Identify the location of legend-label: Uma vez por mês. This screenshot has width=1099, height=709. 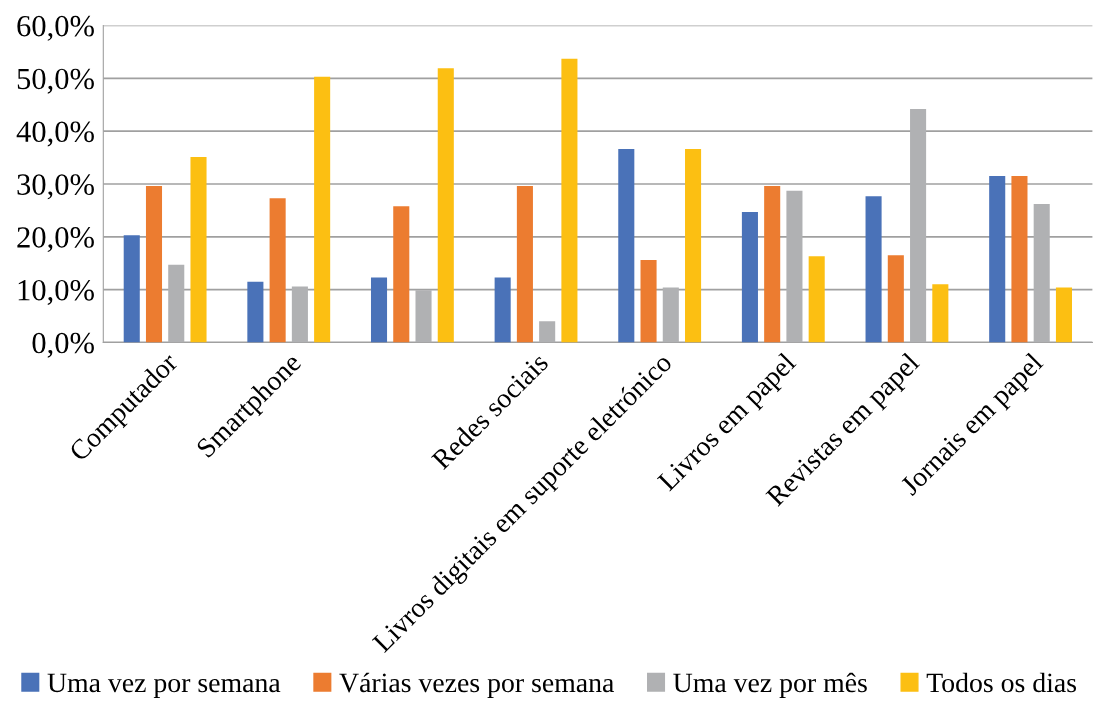
(770, 685).